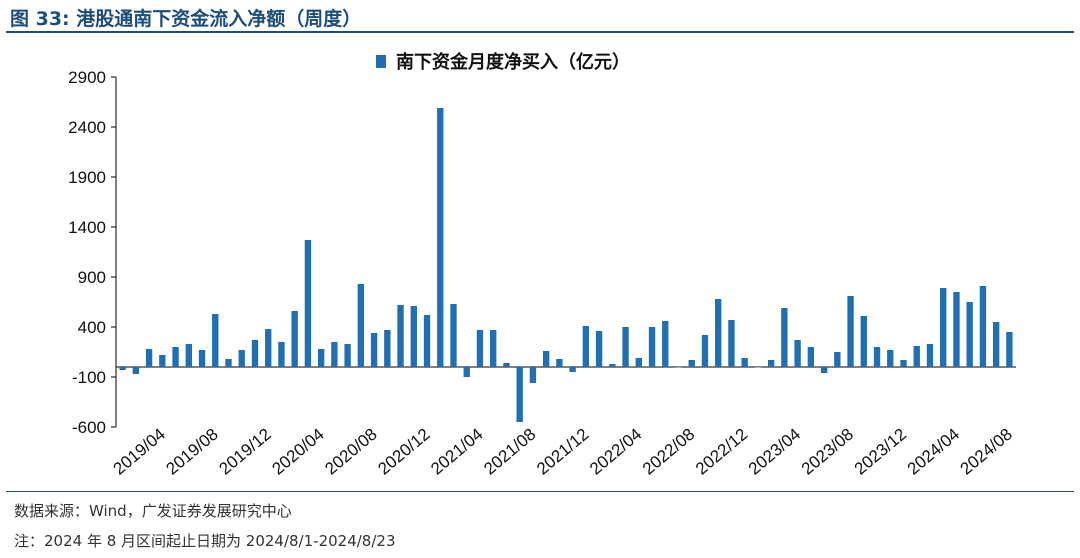 This screenshot has width=1080, height=558. What do you see at coordinates (513, 62) in the screenshot?
I see `legend-label: 南下资金月度净买入（亿元）` at bounding box center [513, 62].